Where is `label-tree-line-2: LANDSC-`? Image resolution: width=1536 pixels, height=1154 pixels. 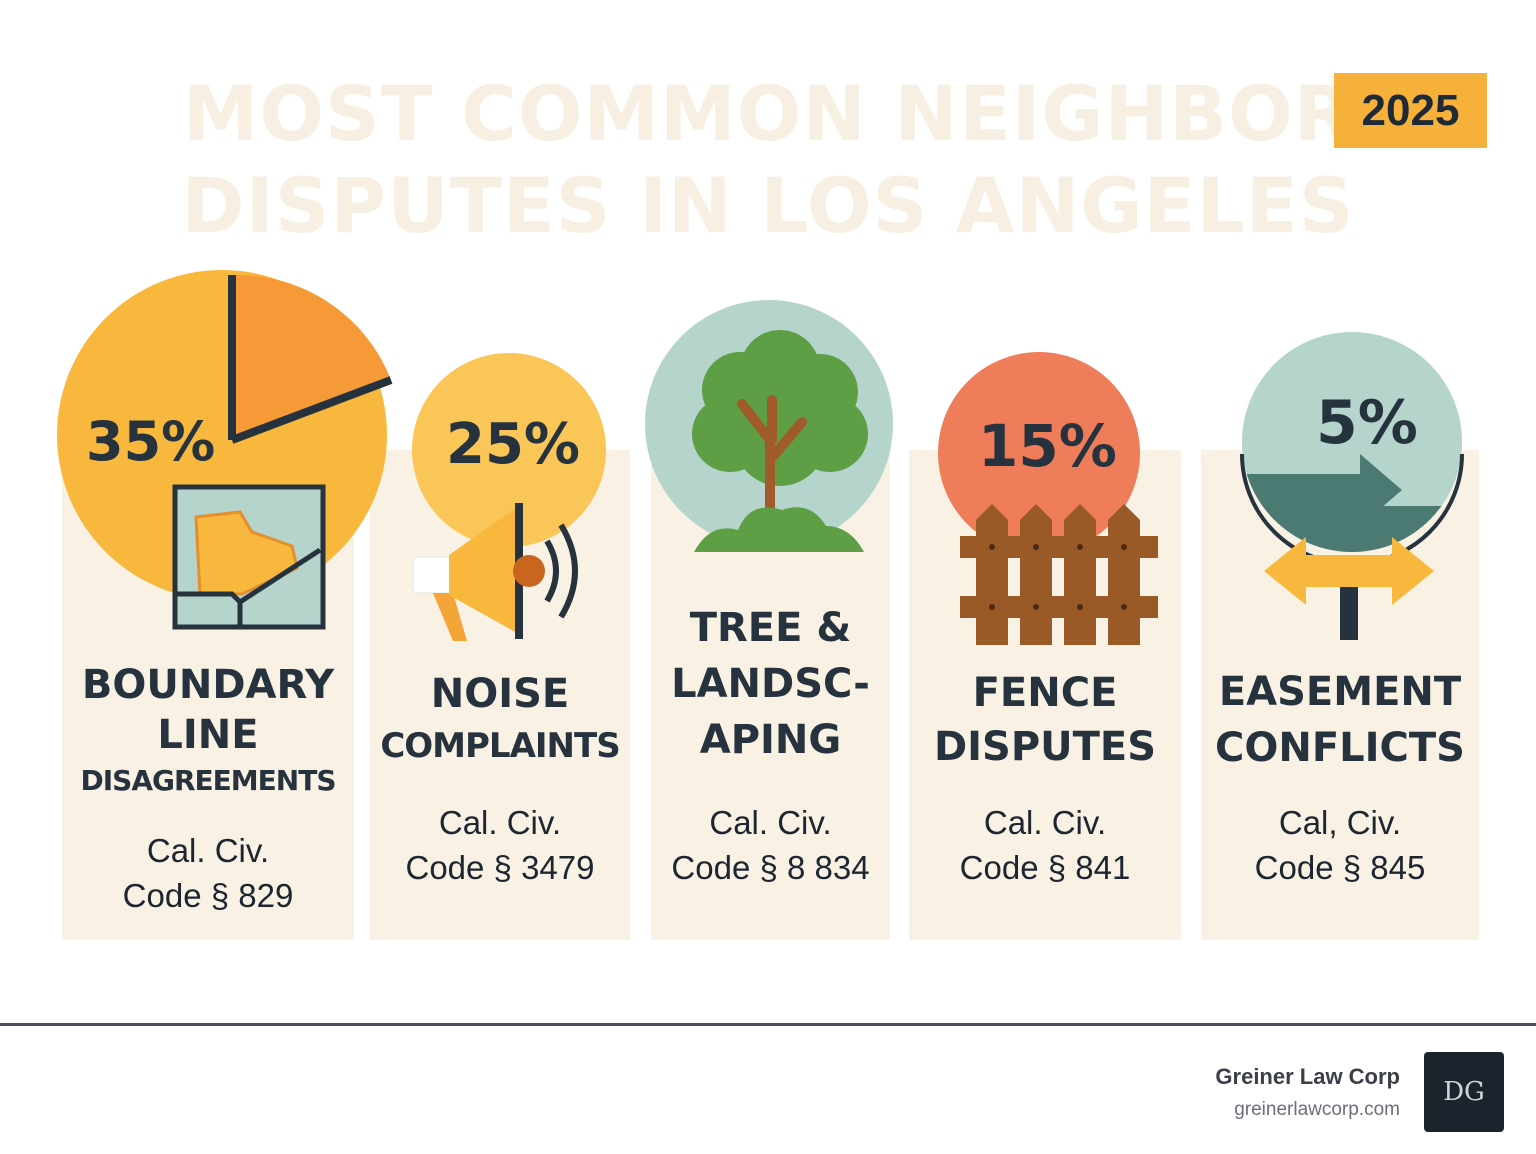
label-tree-line-2: LANDSC- is located at coordinates (770, 684).